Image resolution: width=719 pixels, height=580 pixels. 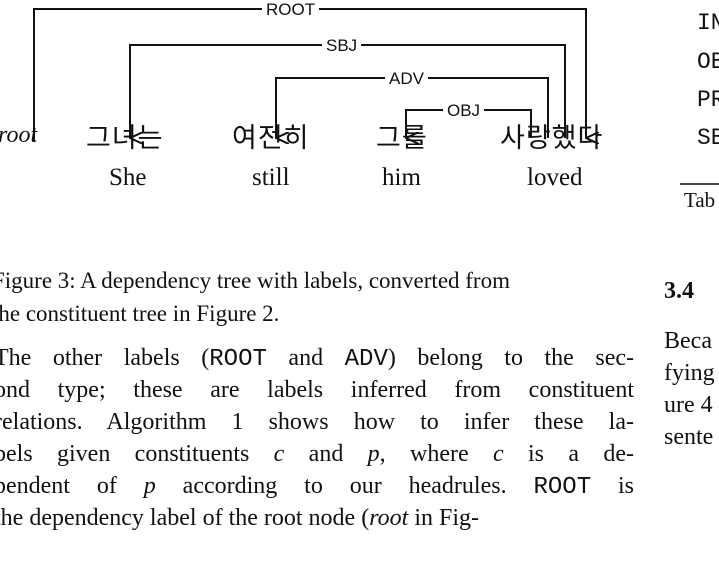 What do you see at coordinates (708, 62) in the screenshot?
I see `table-cell-2: OB` at bounding box center [708, 62].